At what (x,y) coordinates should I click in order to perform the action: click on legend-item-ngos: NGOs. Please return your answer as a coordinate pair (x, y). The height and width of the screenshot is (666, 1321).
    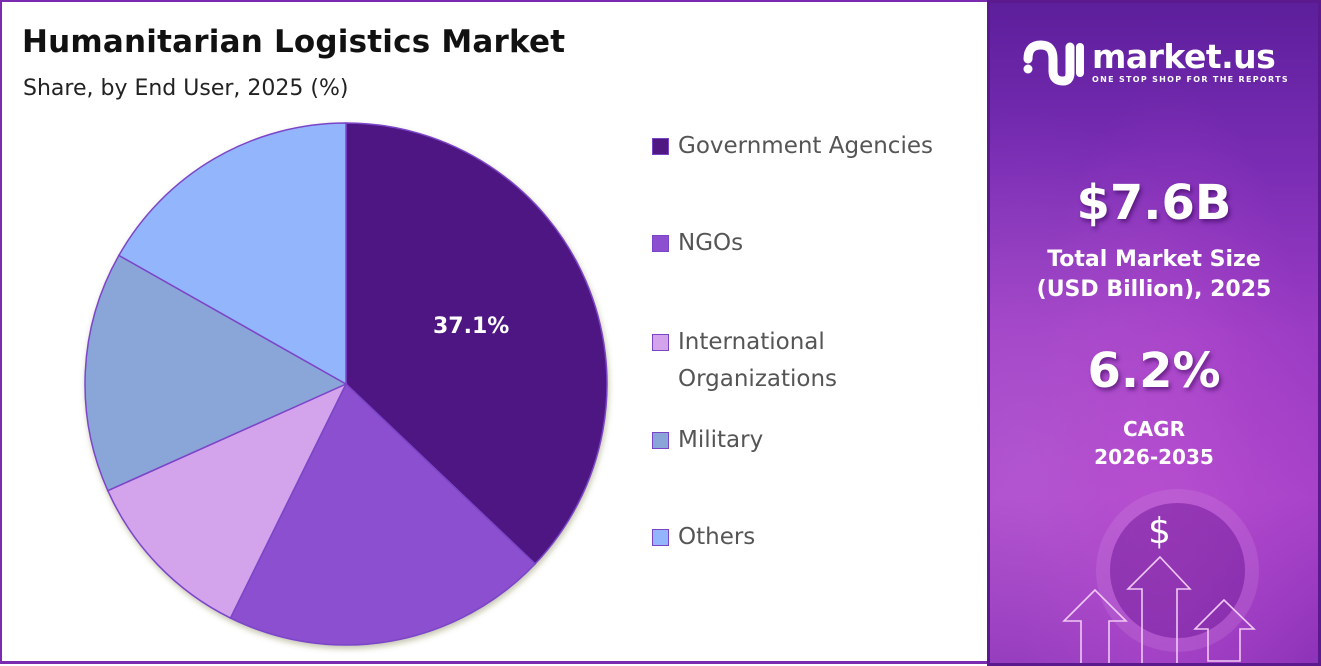
    Looking at the image, I should click on (815, 243).